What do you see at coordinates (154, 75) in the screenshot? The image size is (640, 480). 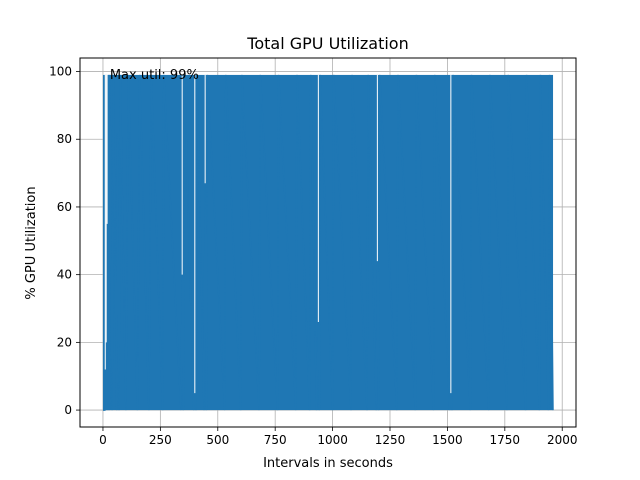 I see `max-util-annotation: Max util: 99%` at bounding box center [154, 75].